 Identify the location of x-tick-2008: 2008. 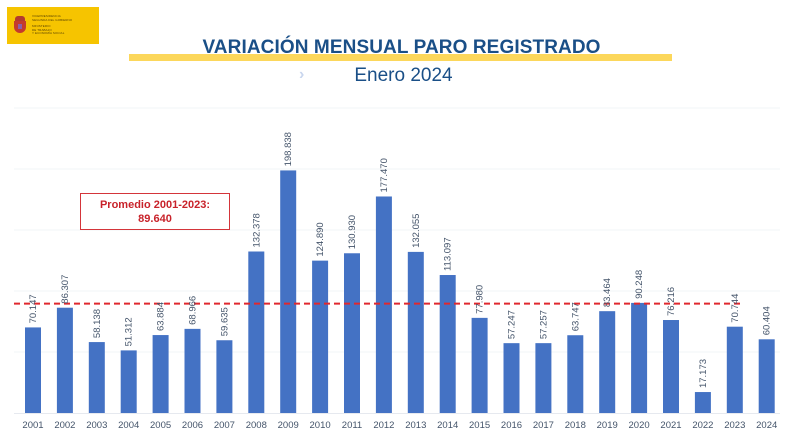
(256, 425).